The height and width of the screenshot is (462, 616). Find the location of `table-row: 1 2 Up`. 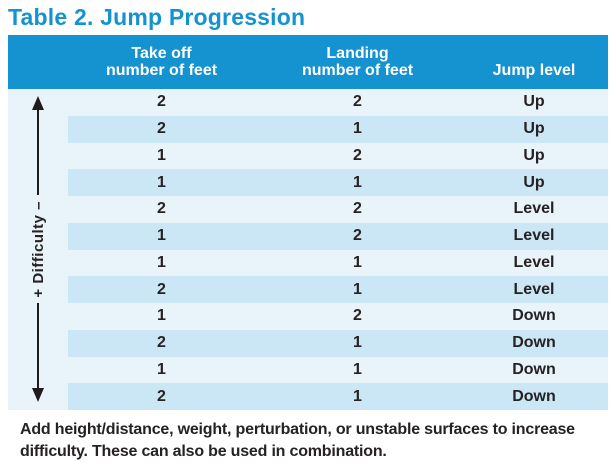

table-row: 1 2 Up is located at coordinates (308, 156).